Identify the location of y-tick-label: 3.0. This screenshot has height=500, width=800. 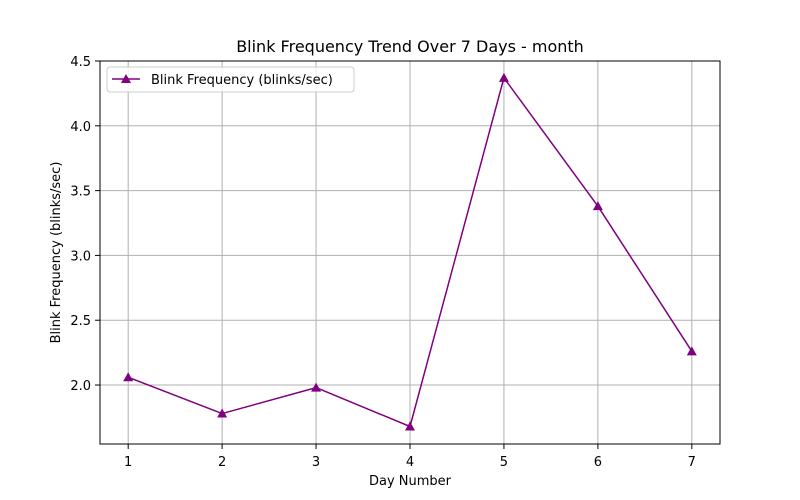
(80, 256).